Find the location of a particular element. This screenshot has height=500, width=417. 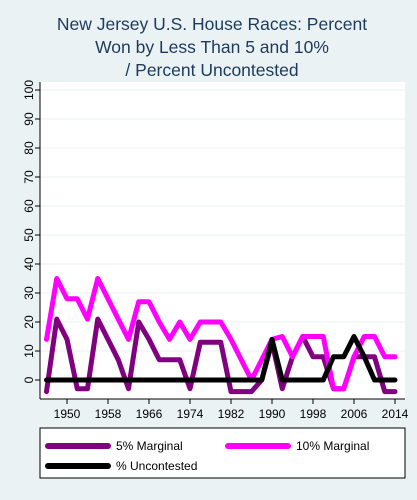

x-tick-label: 1950 is located at coordinates (67, 414).